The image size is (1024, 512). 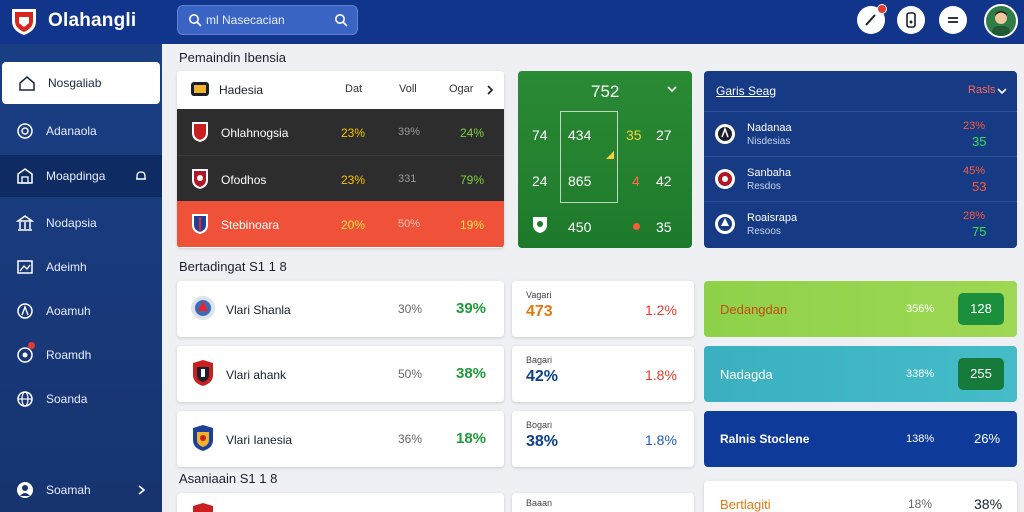 What do you see at coordinates (860, 223) in the screenshot?
I see `result-row: Roaisrapa Resoos 28% 75` at bounding box center [860, 223].